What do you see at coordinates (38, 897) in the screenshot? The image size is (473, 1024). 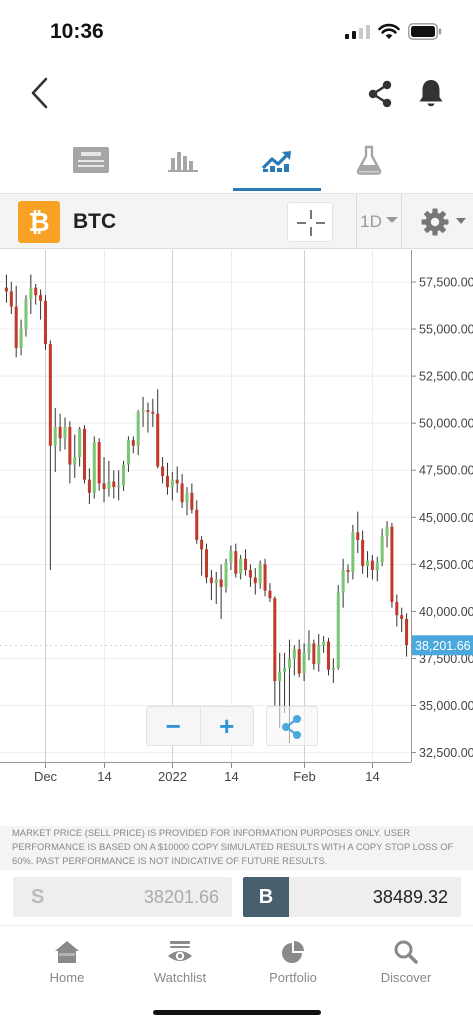 I see `sell-label: S` at bounding box center [38, 897].